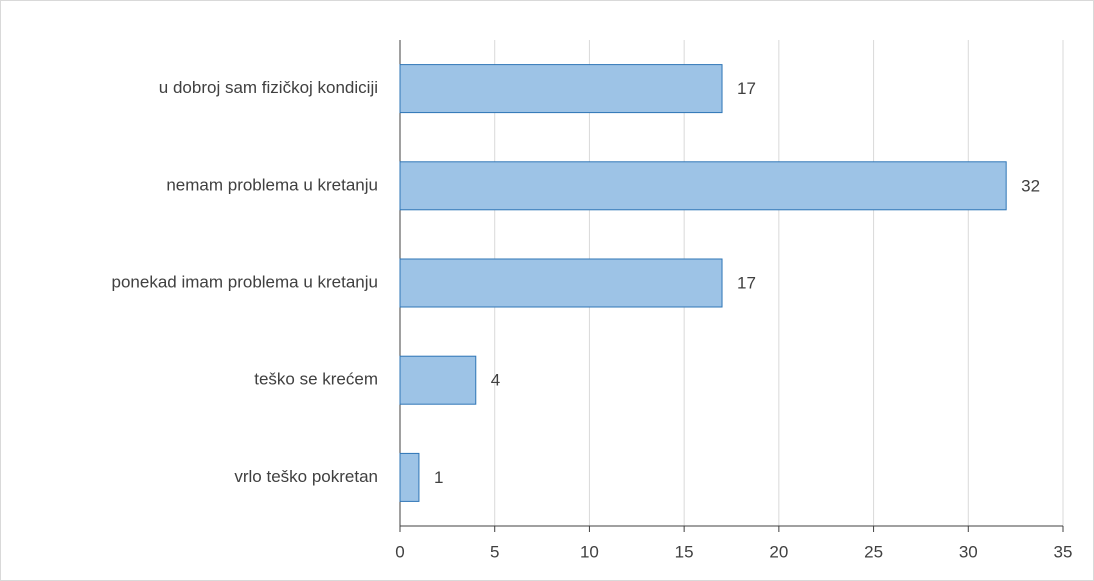 This screenshot has width=1094, height=581. What do you see at coordinates (1030, 185) in the screenshot?
I see `data-label: 32` at bounding box center [1030, 185].